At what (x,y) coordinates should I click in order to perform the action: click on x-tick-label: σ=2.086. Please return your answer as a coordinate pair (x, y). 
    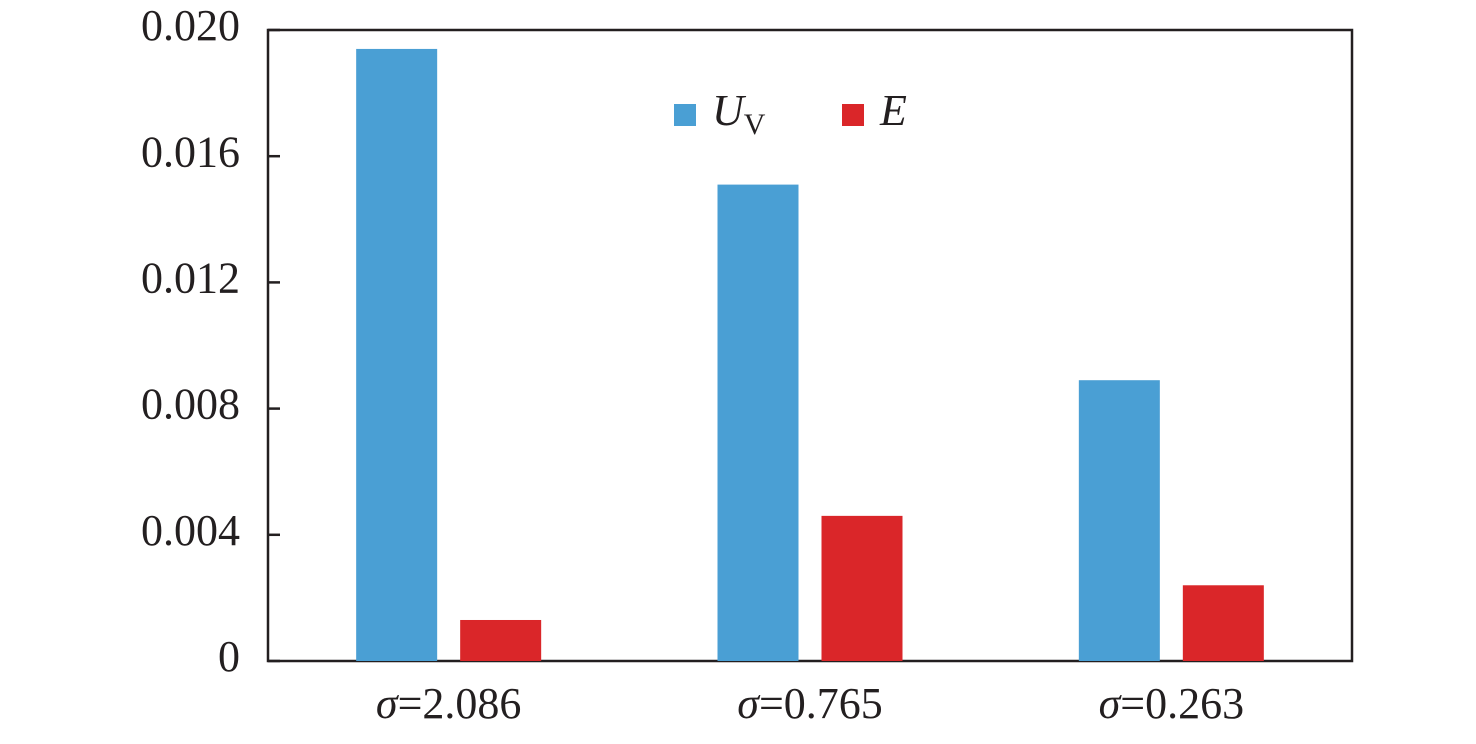
    Looking at the image, I should click on (449, 703).